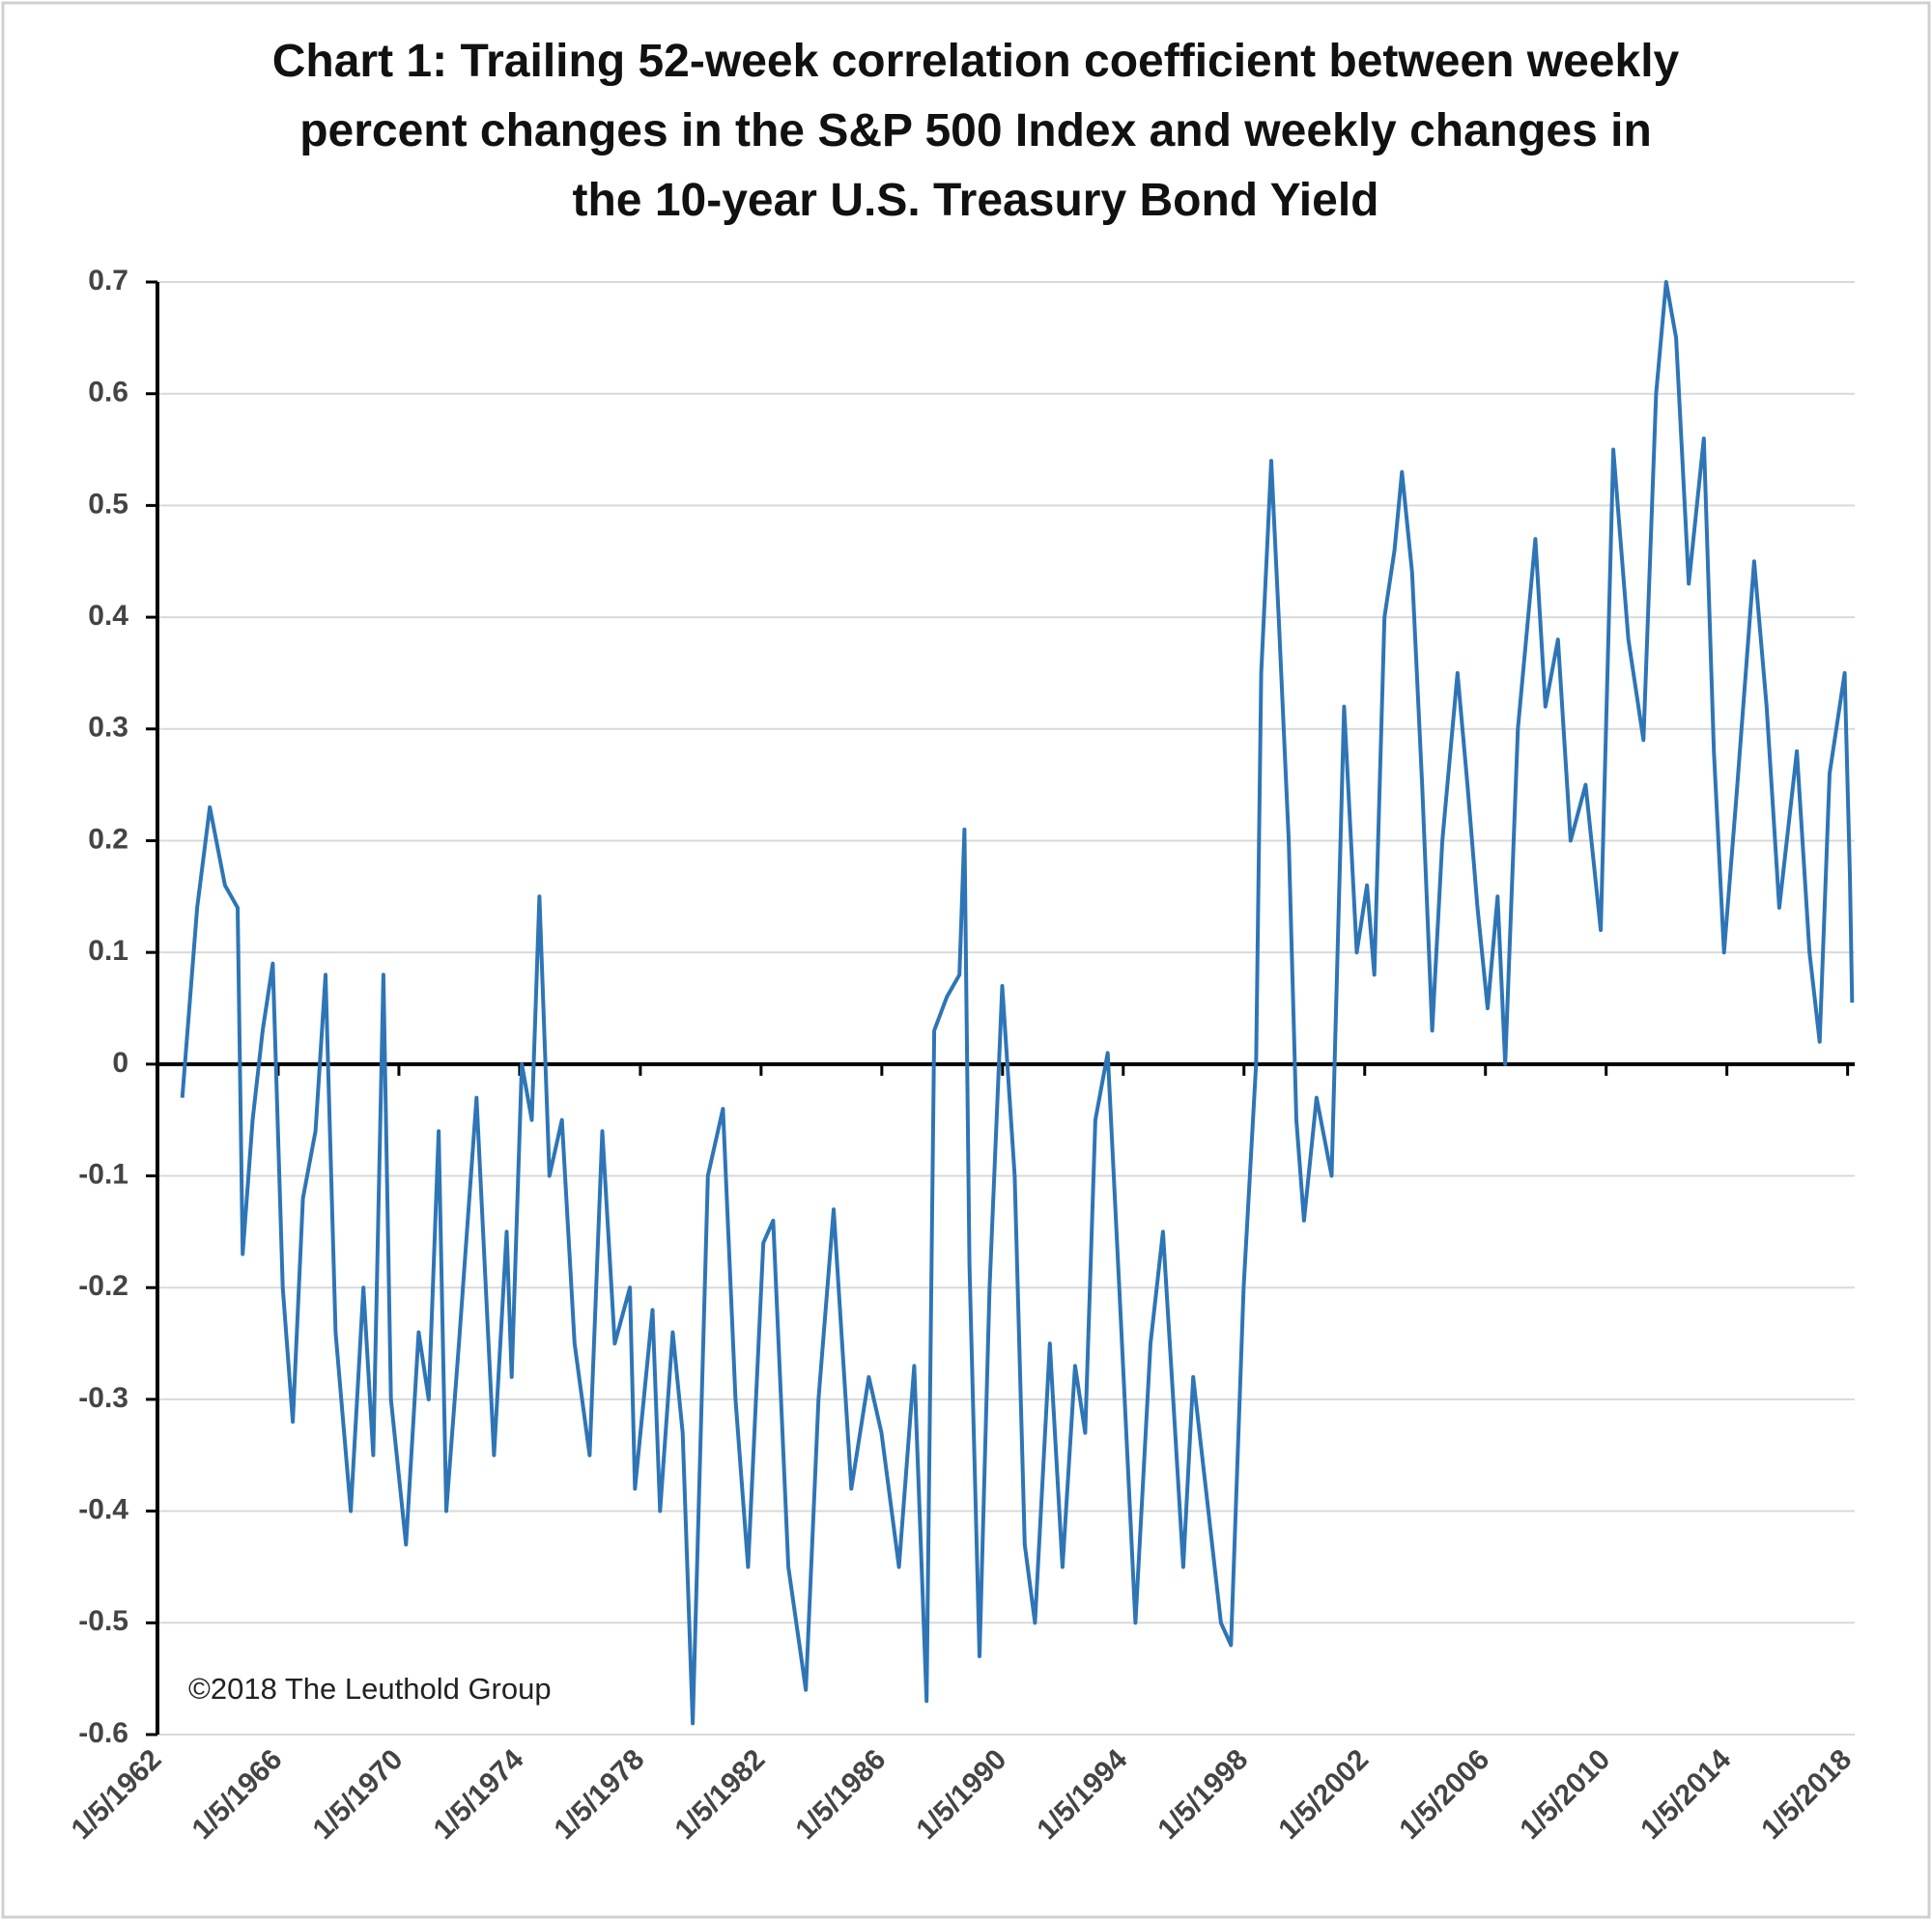  I want to click on y-tick-label: 0.5, so click(108, 504).